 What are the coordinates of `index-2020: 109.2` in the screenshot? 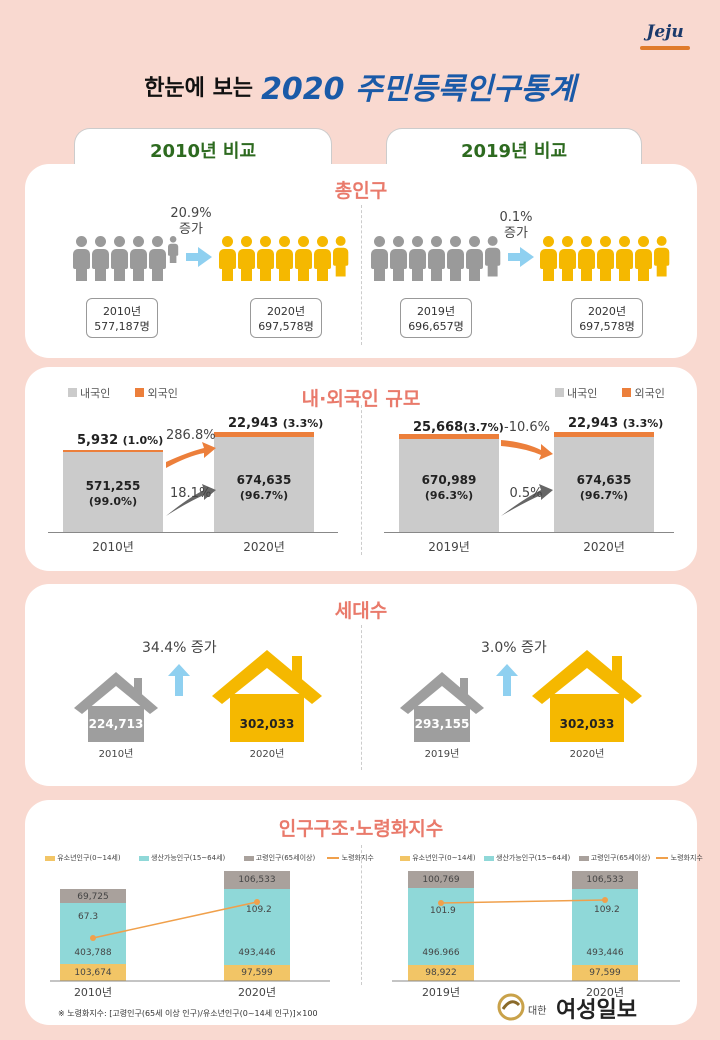 It's located at (259, 910).